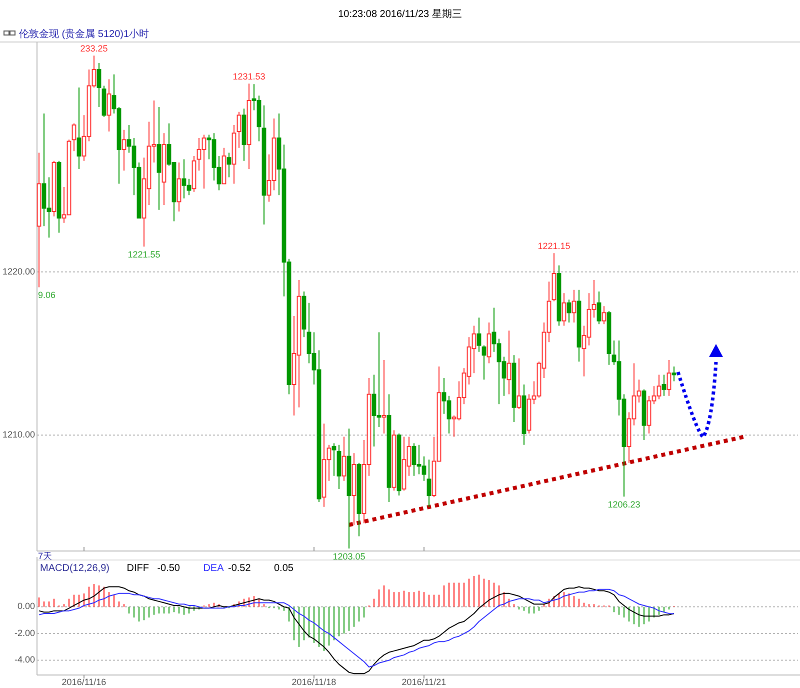 The image size is (800, 688). Describe the element at coordinates (45, 556) in the screenshot. I see `annotation: 7天` at that location.